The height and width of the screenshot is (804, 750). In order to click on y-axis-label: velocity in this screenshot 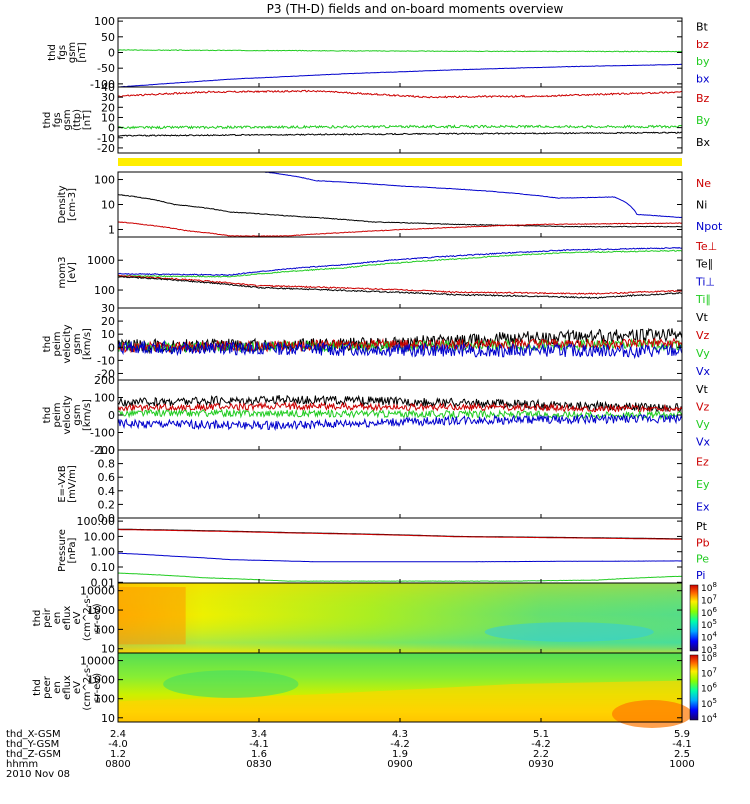, I will do `click(67, 414)`.